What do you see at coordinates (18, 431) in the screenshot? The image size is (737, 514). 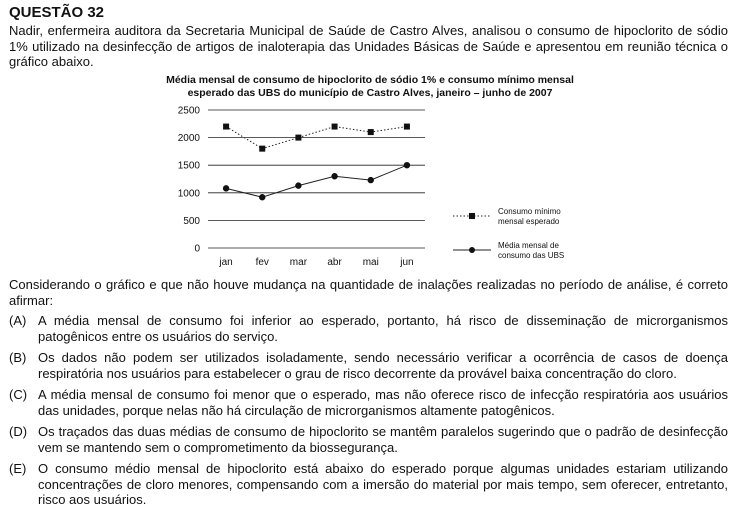 I see `option-letter: (D)` at bounding box center [18, 431].